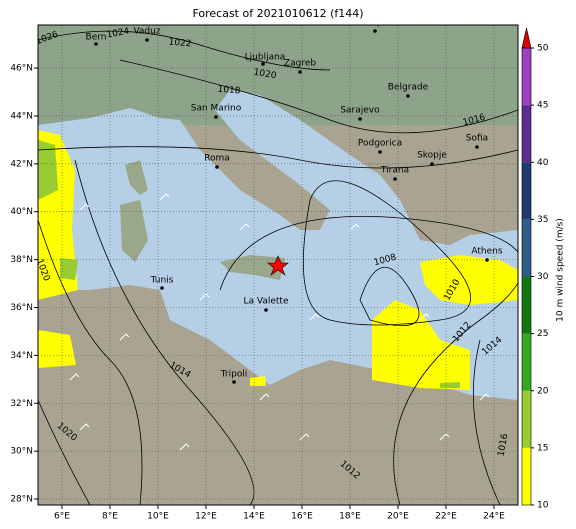 This screenshot has width=576, height=529. What do you see at coordinates (542, 220) in the screenshot?
I see `colorbar-tick-label: 35` at bounding box center [542, 220].